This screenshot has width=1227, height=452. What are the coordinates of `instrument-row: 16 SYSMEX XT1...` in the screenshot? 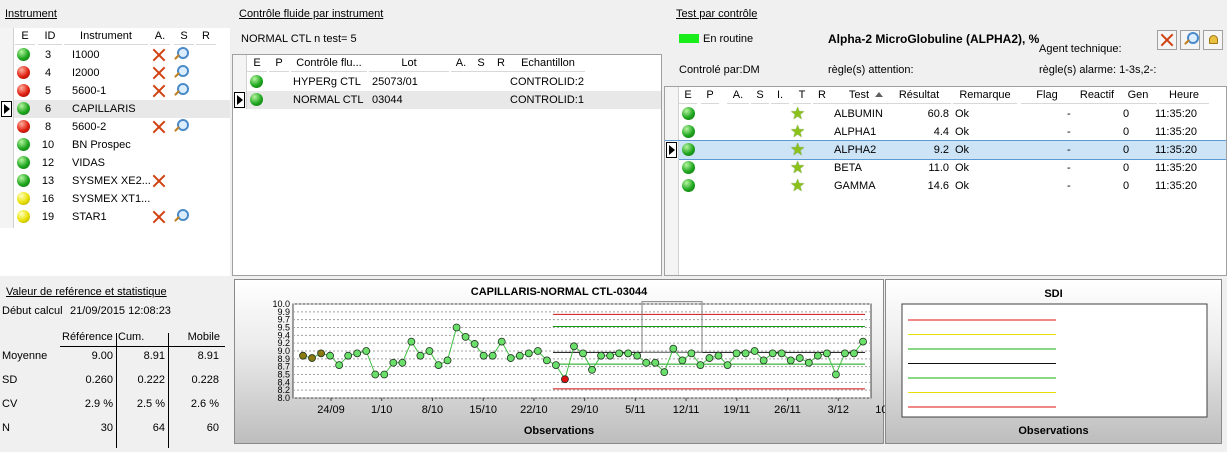 It's located at (115, 199).